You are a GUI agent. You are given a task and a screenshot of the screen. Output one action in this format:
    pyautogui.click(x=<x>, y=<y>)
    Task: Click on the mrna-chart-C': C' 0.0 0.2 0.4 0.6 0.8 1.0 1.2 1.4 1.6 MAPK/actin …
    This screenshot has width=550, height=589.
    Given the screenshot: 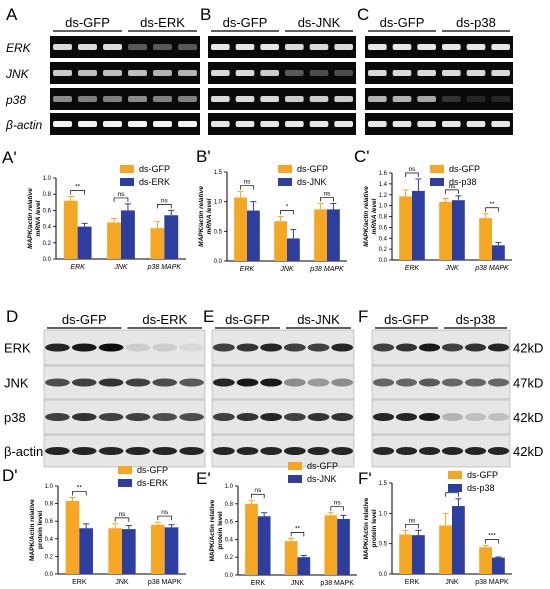 What is the action you would take?
    pyautogui.click(x=433, y=209)
    